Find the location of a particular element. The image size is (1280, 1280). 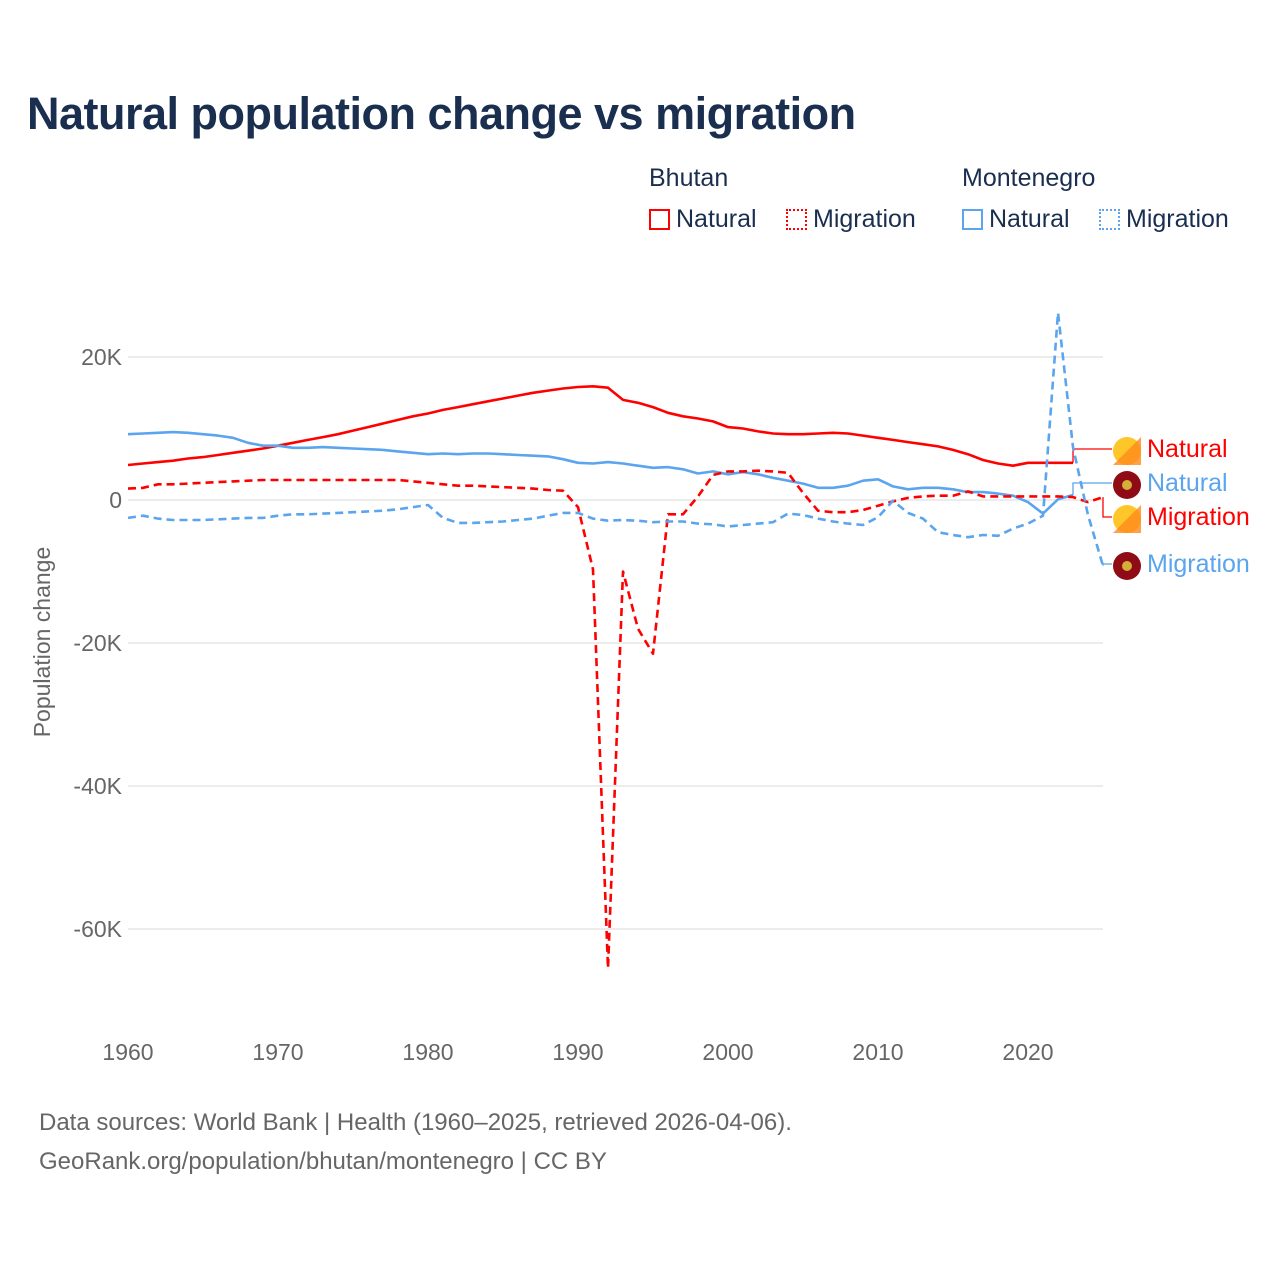

x-tick-label: 1980 is located at coordinates (427, 1052).